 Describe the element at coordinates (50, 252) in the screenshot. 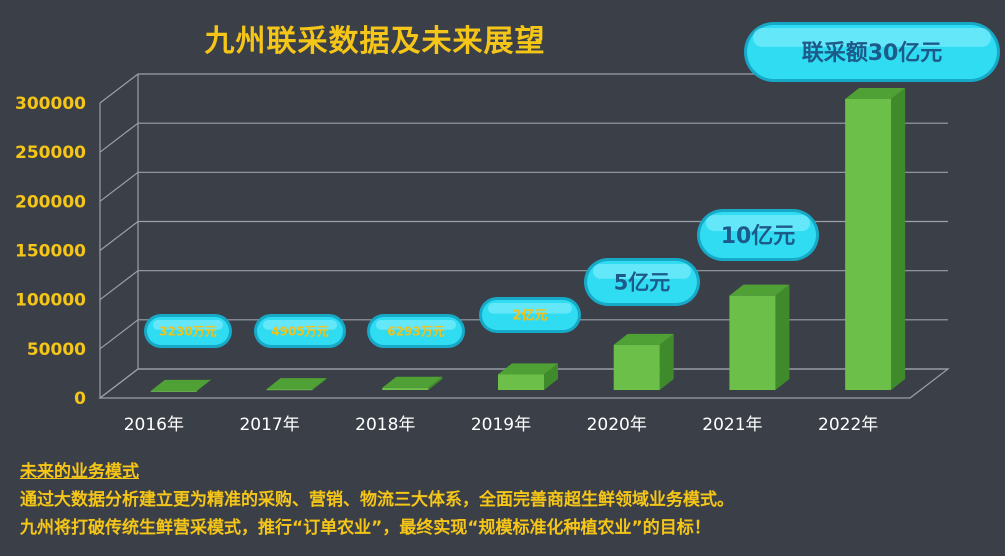

I see `y-tick-label: 150000` at that location.